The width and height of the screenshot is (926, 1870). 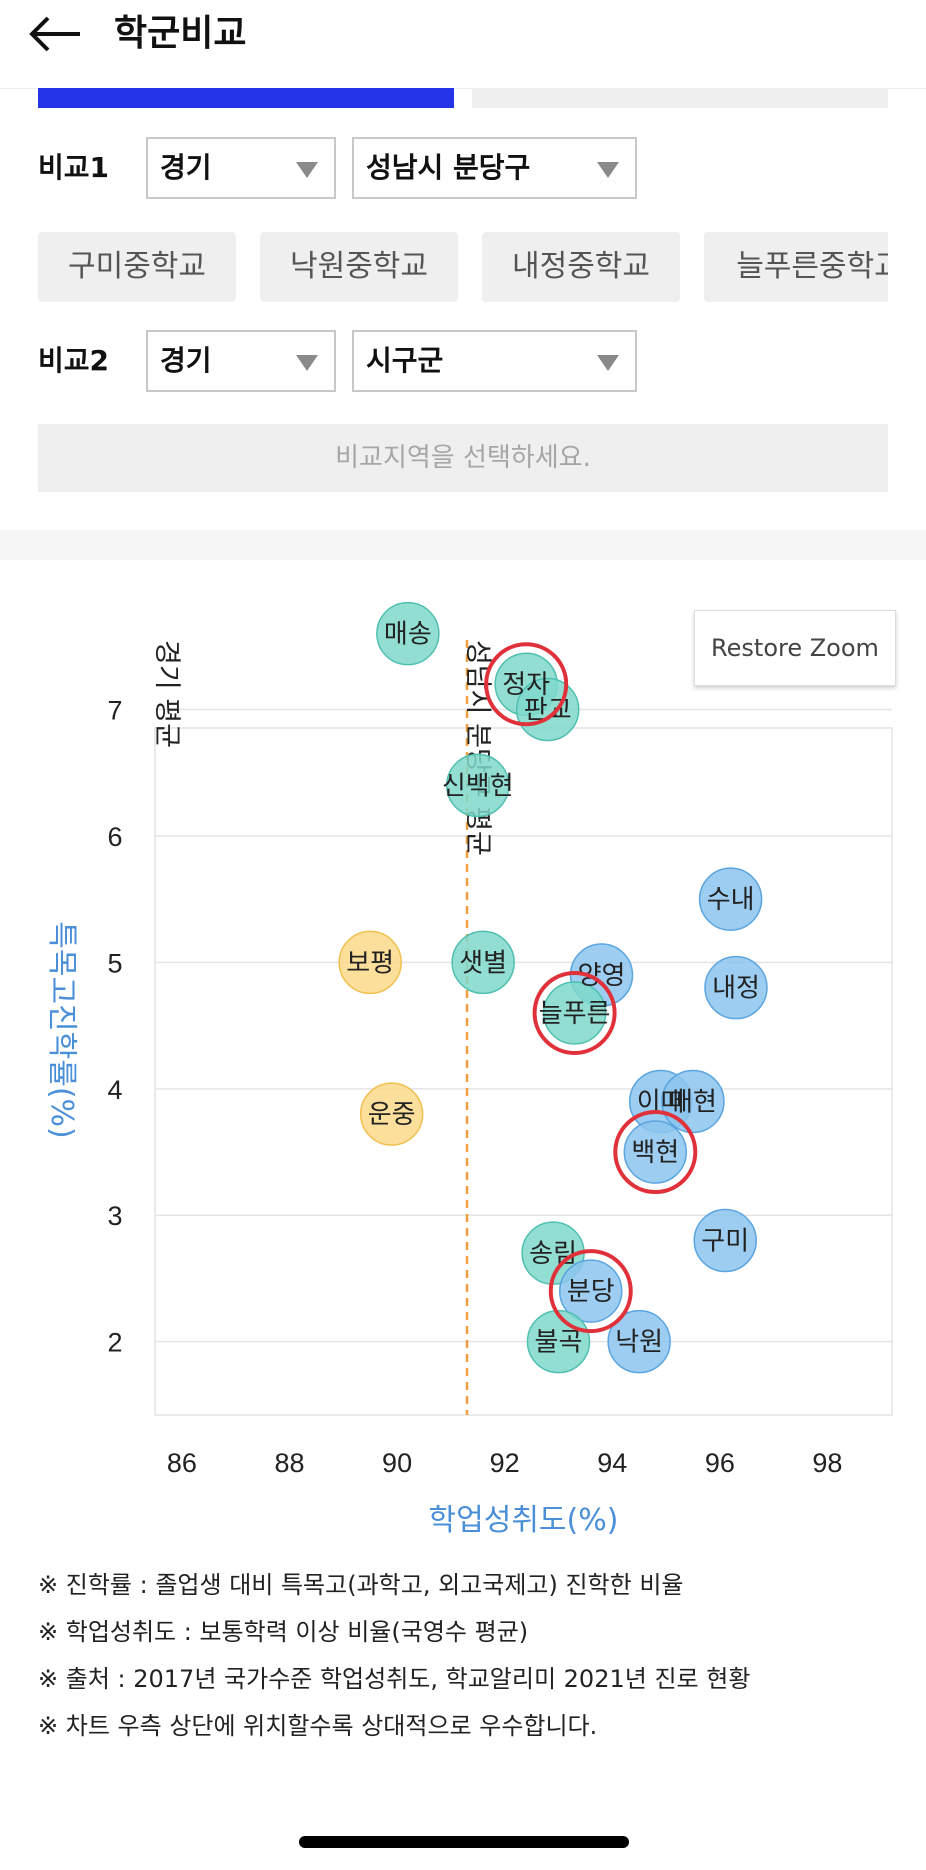 I want to click on y-tick-label: 4, so click(x=114, y=1090).